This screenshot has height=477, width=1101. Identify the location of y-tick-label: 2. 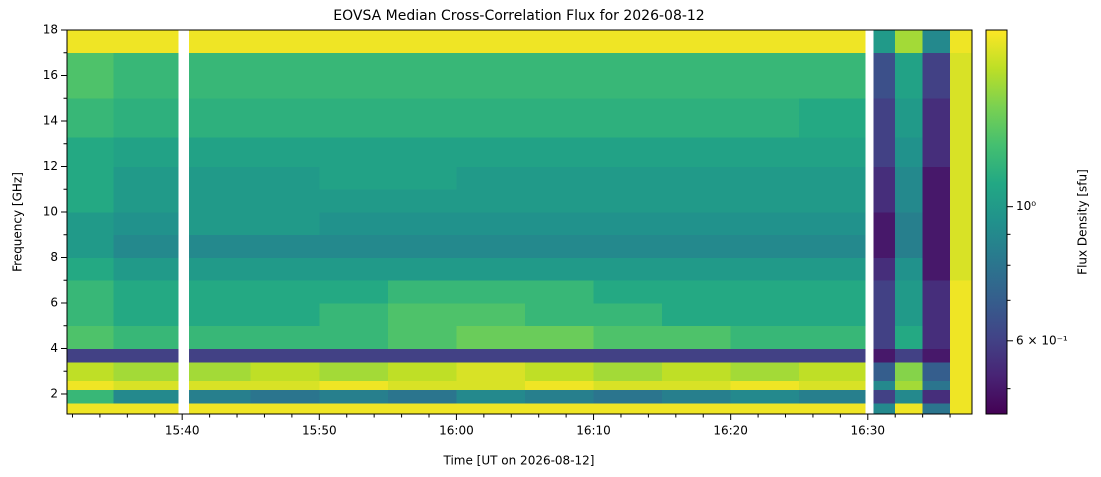
(54, 393).